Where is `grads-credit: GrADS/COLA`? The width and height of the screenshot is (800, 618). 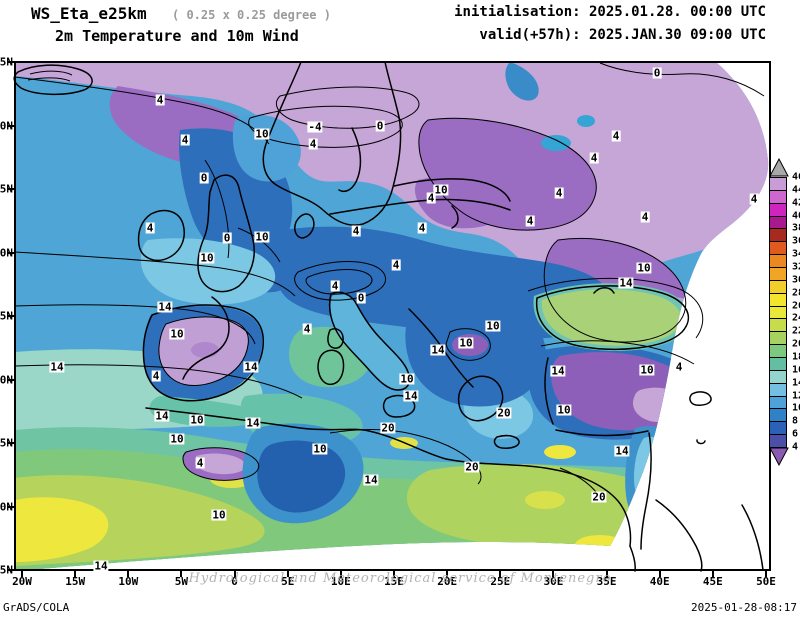 grads-credit: GrADS/COLA is located at coordinates (36, 607).